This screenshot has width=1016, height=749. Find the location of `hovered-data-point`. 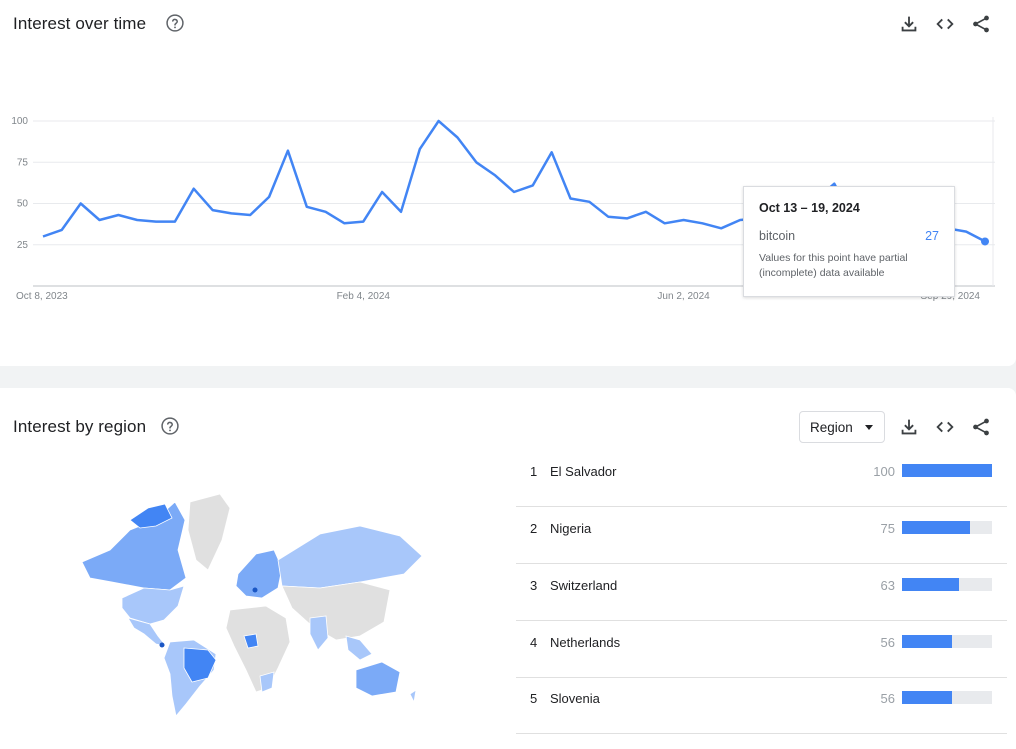

hovered-data-point is located at coordinates (985, 241).